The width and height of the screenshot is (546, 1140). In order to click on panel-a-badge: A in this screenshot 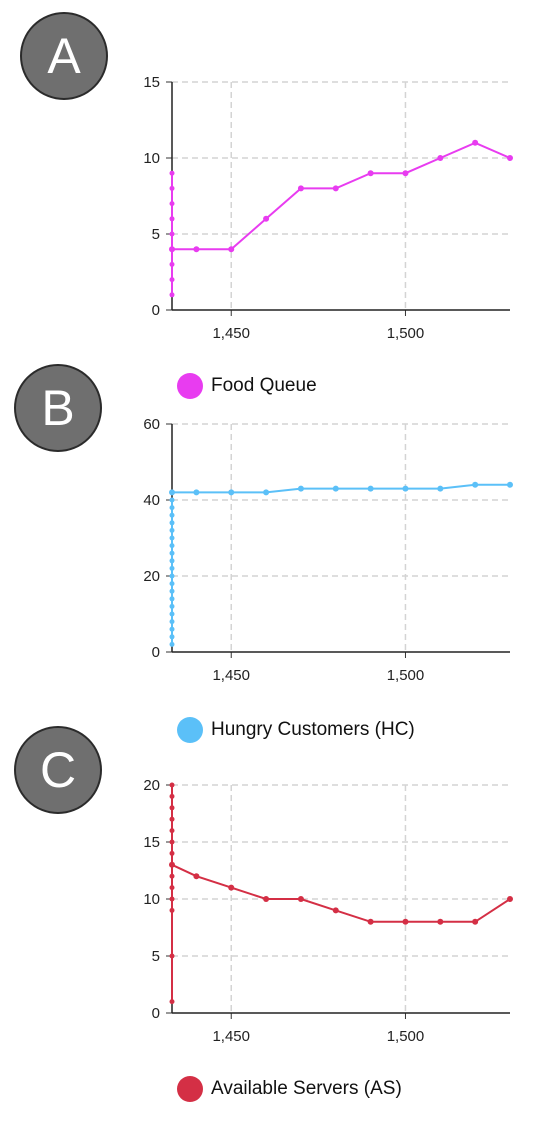, I will do `click(64, 56)`.